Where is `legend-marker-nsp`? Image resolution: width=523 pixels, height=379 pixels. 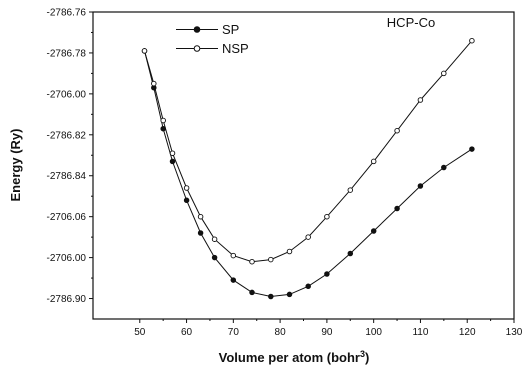
legend-marker-nsp is located at coordinates (197, 48).